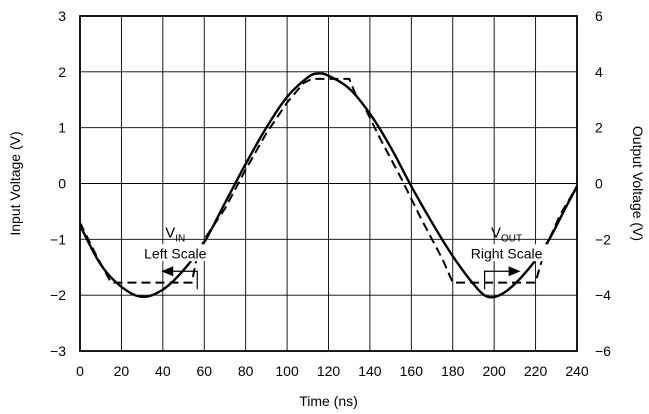 This screenshot has width=649, height=414. Describe the element at coordinates (577, 371) in the screenshot. I see `x-tick-label: 240` at that location.